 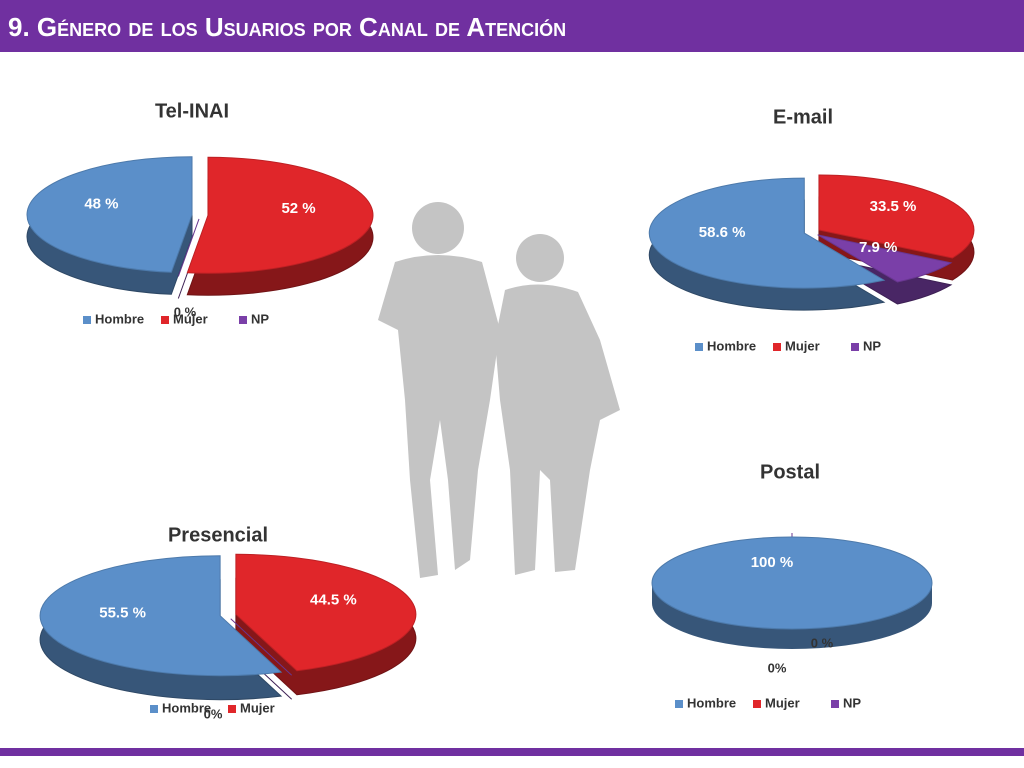 I want to click on chart-title: E-mail, so click(x=803, y=117).